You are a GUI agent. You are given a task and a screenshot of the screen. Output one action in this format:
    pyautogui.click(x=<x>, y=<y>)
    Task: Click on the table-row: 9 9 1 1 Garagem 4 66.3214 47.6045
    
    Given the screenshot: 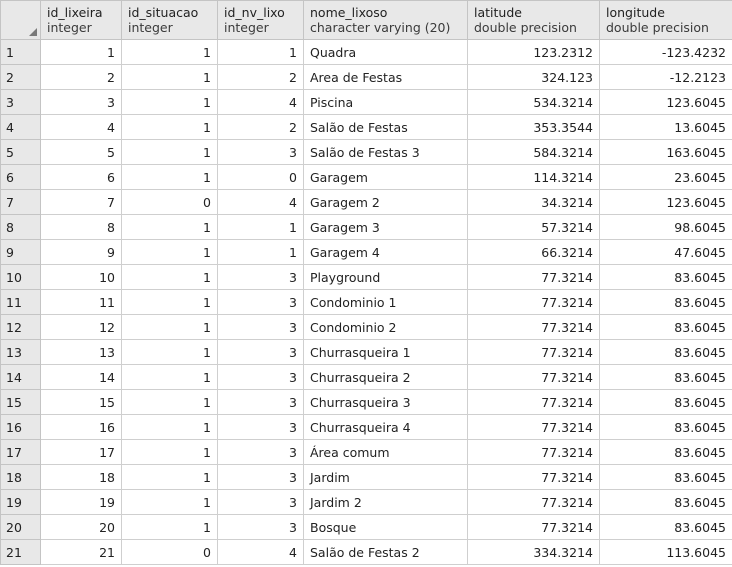 What is the action you would take?
    pyautogui.click(x=366, y=252)
    